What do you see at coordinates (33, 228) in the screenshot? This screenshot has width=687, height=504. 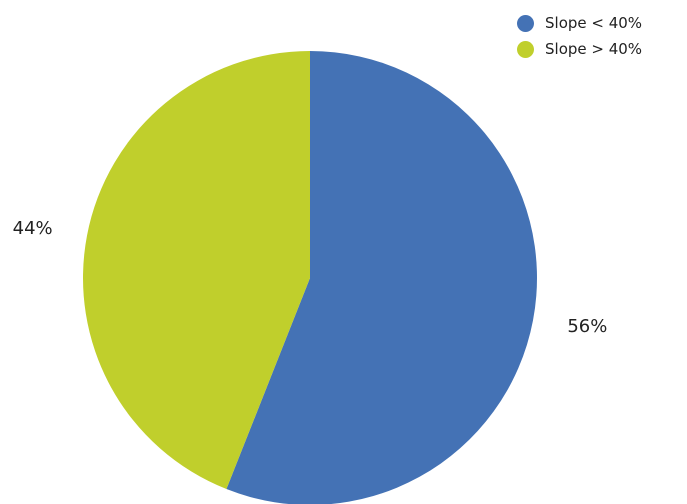 I see `slice-value-label-1: 44%` at bounding box center [33, 228].